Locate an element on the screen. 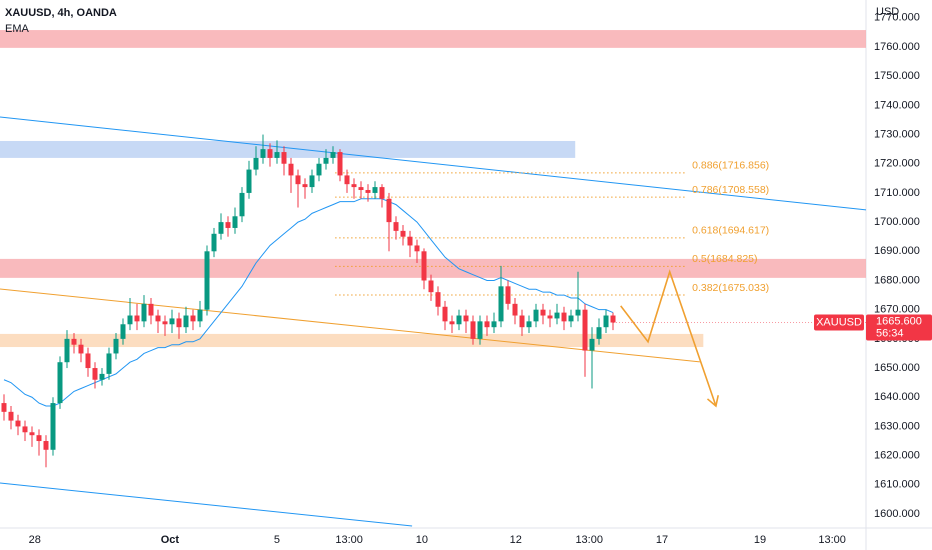 The image size is (932, 550). x-tick-label: 10 is located at coordinates (422, 540).